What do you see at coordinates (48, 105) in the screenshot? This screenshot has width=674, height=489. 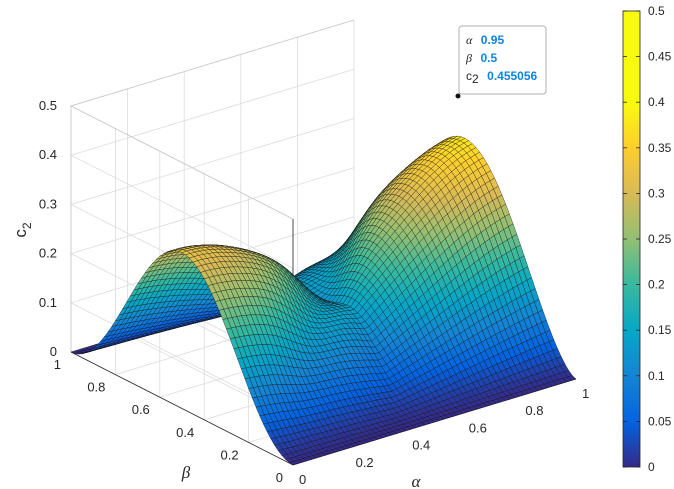 I see `z-tick-label: 0.5` at bounding box center [48, 105].